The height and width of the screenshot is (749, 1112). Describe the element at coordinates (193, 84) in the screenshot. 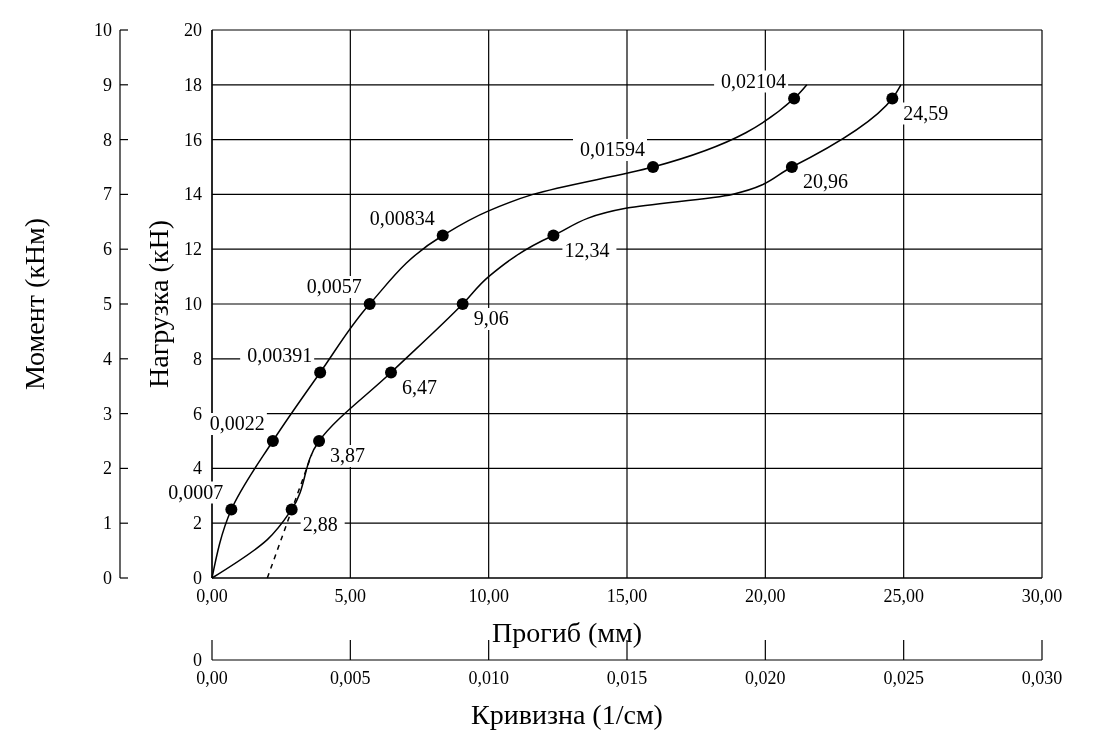

I see `y-tick-label: 18` at that location.